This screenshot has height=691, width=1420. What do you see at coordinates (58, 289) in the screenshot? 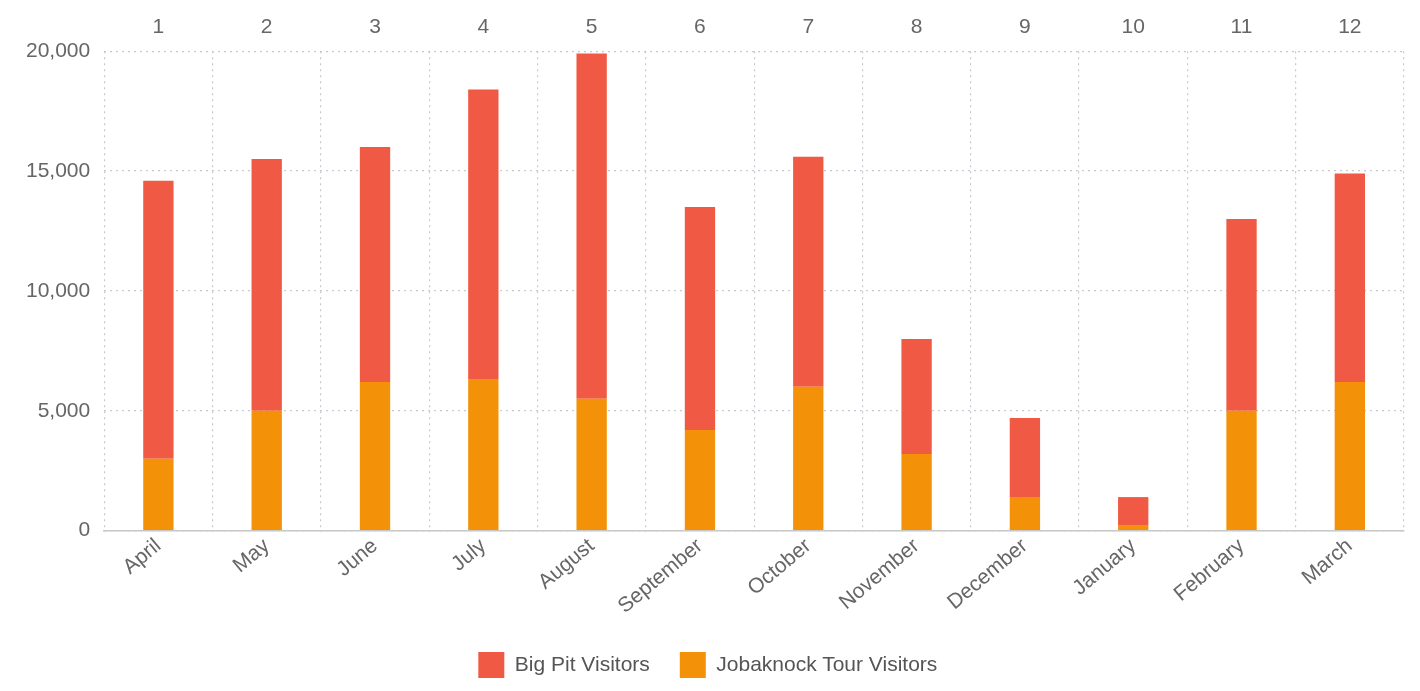
I see `y-tick-label: 10,000` at bounding box center [58, 289].